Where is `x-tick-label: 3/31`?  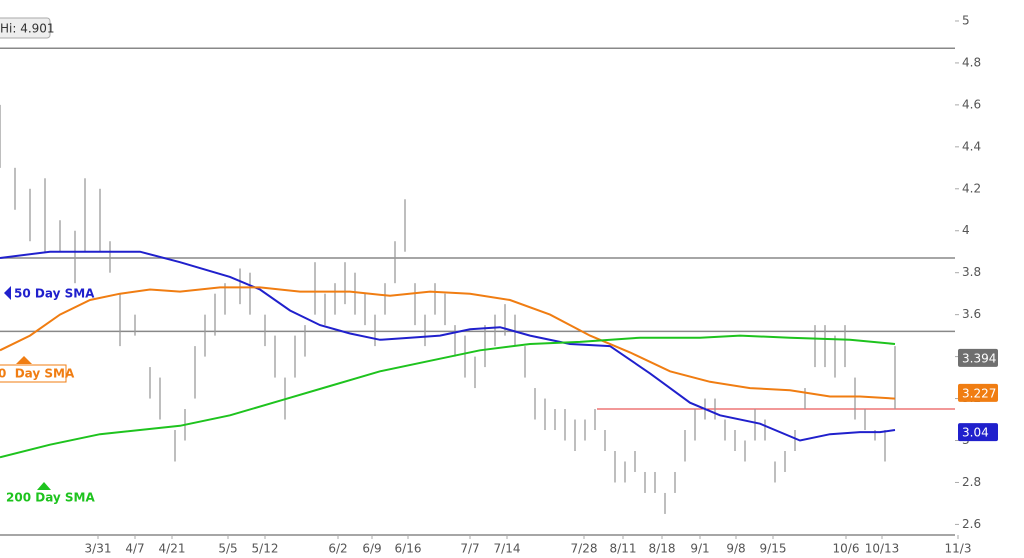
x-tick-label: 3/31 is located at coordinates (98, 549).